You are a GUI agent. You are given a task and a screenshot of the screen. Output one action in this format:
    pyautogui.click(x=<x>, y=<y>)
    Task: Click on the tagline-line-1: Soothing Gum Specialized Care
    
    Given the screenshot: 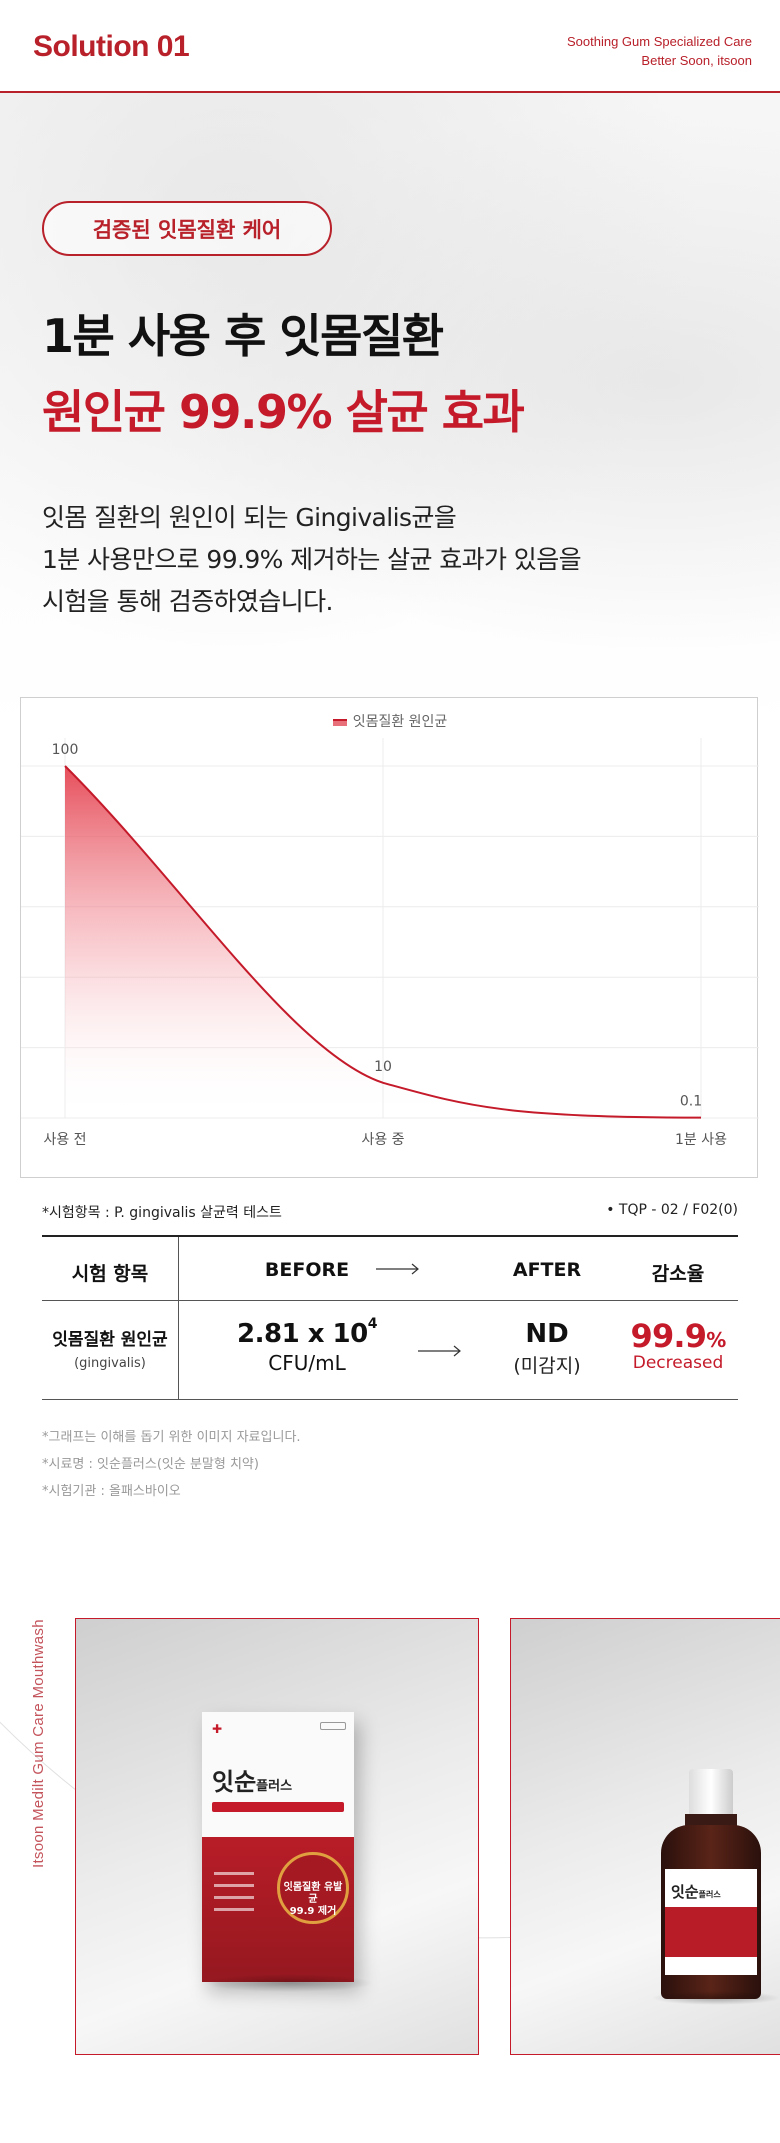 What is the action you would take?
    pyautogui.click(x=659, y=41)
    